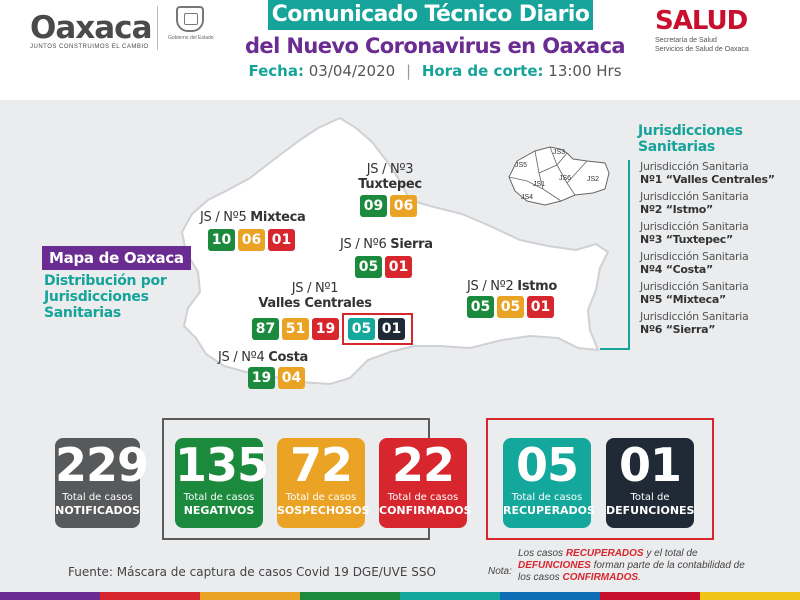 The height and width of the screenshot is (600, 800). Describe the element at coordinates (521, 165) in the screenshot. I see `inset-label-js5: JS5` at that location.